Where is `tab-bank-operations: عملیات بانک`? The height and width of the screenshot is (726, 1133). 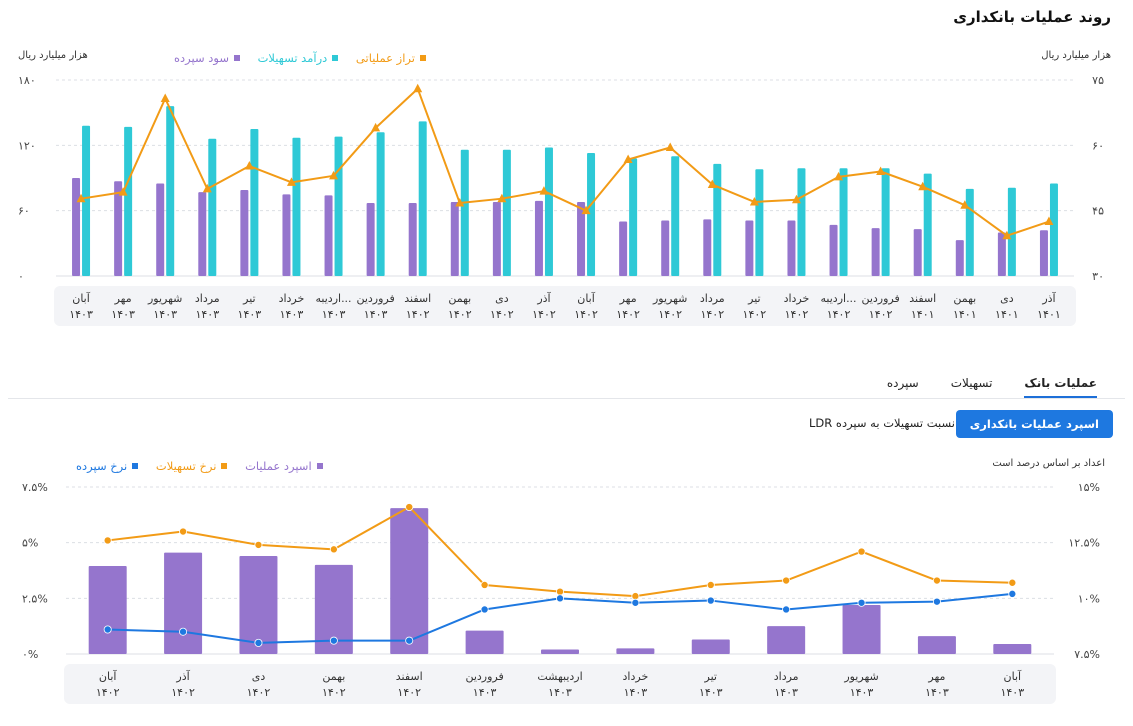
tab-bank-operations: عملیات بانک is located at coordinates (1060, 387).